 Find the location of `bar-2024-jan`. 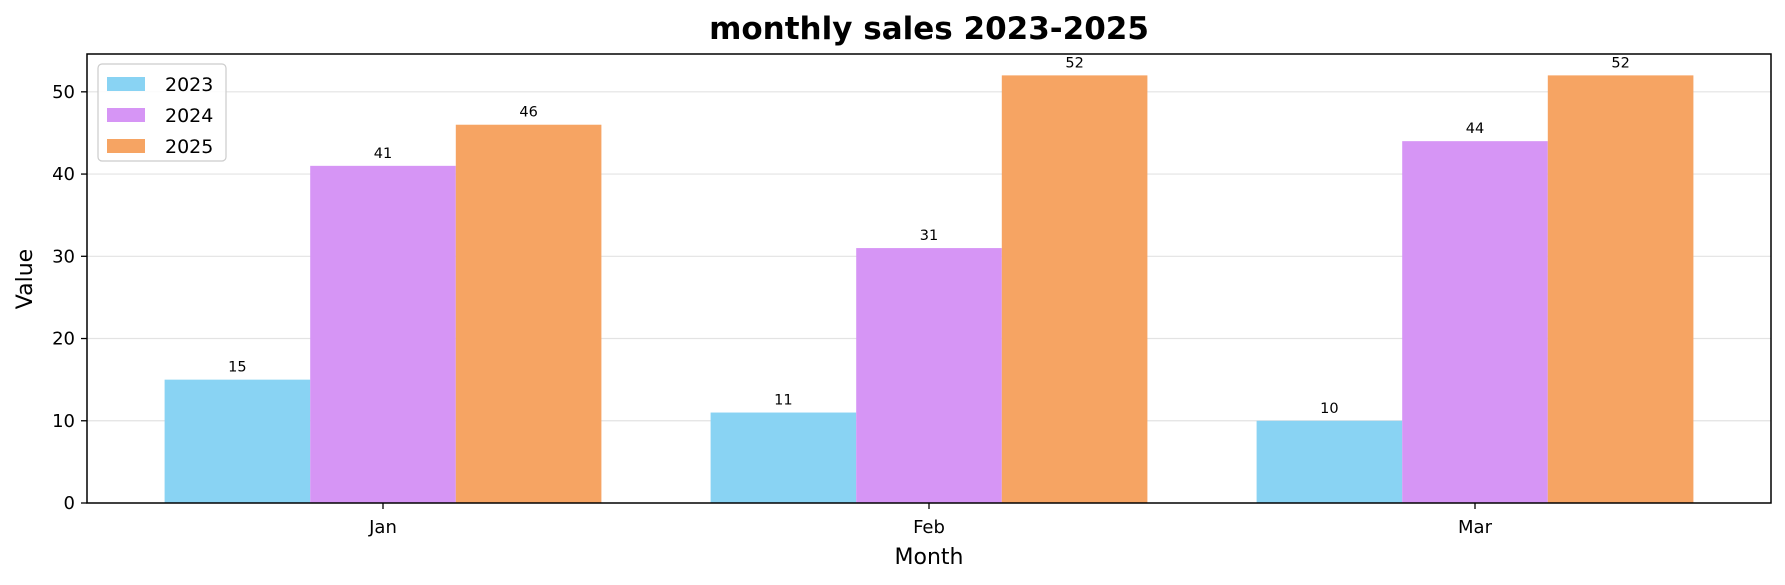

bar-2024-jan is located at coordinates (383, 334).